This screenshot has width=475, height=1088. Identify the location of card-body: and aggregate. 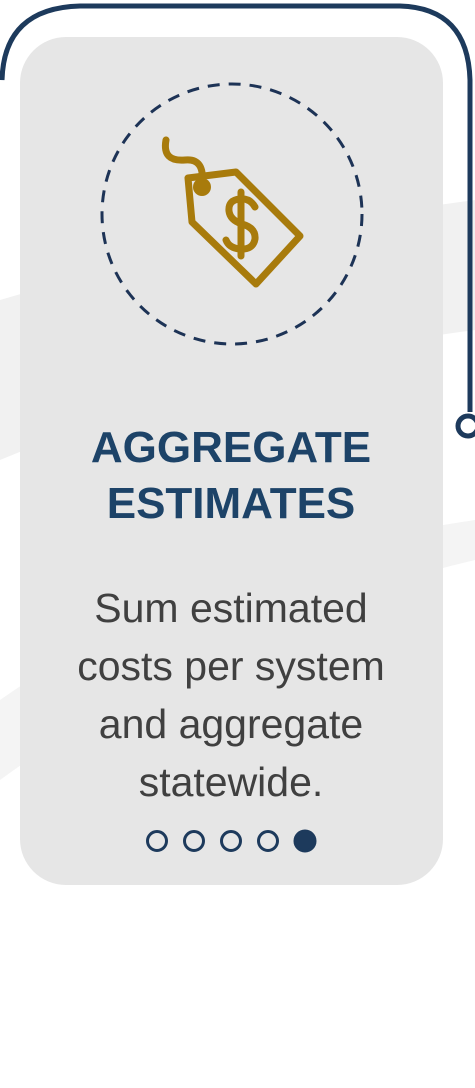
(231, 724).